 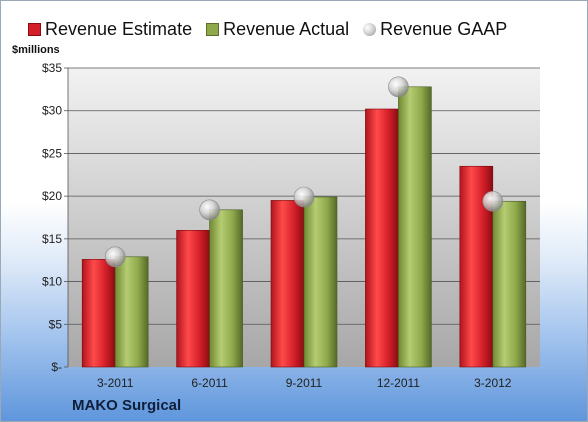 I want to click on y-unit-label: $millions, so click(x=36, y=50).